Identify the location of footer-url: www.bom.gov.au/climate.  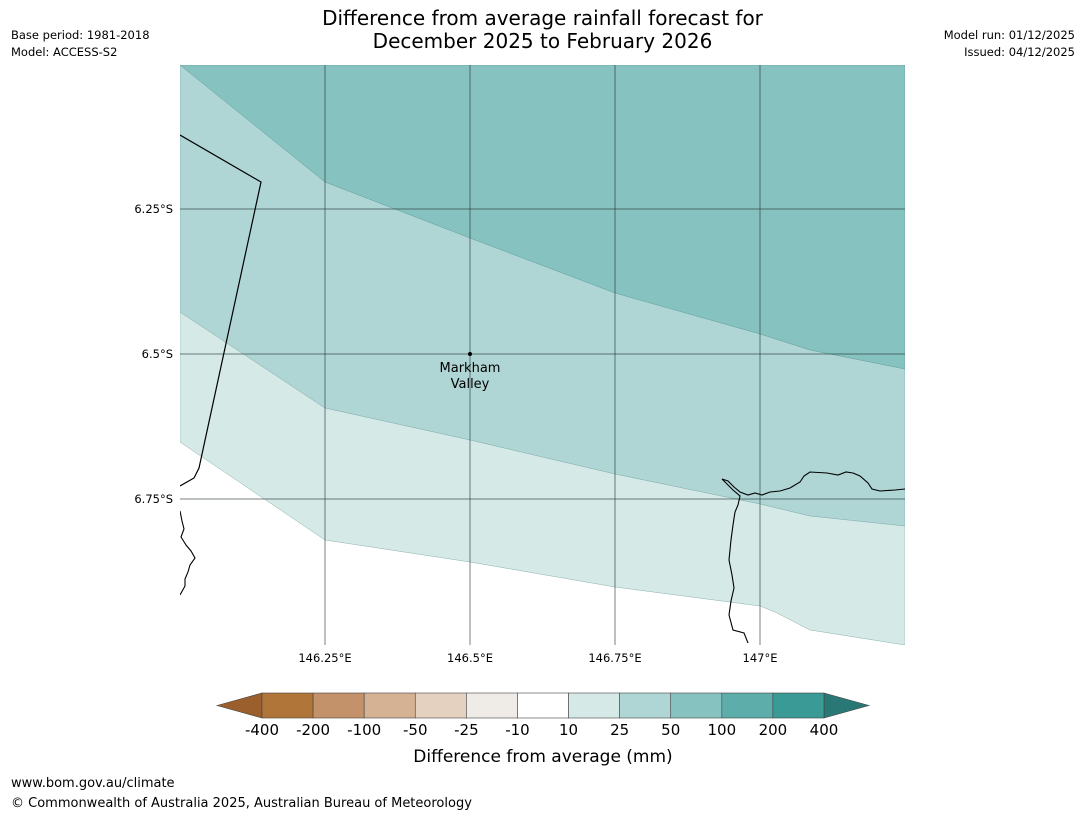
(93, 783).